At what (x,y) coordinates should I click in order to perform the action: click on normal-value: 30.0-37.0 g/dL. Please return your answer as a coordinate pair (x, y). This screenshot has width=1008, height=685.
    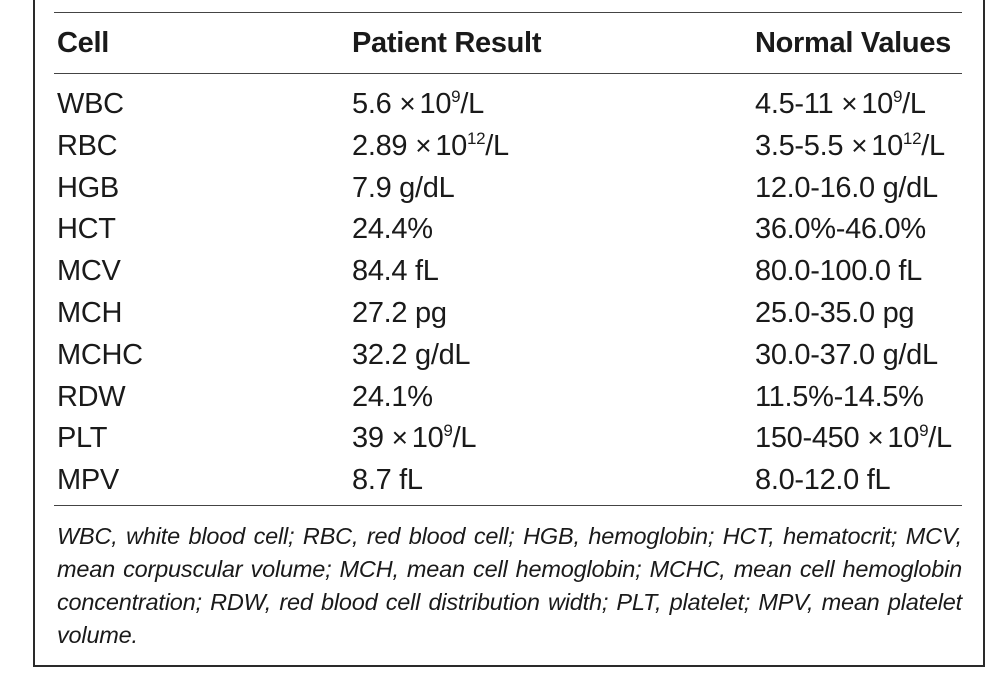
    Looking at the image, I should click on (846, 355).